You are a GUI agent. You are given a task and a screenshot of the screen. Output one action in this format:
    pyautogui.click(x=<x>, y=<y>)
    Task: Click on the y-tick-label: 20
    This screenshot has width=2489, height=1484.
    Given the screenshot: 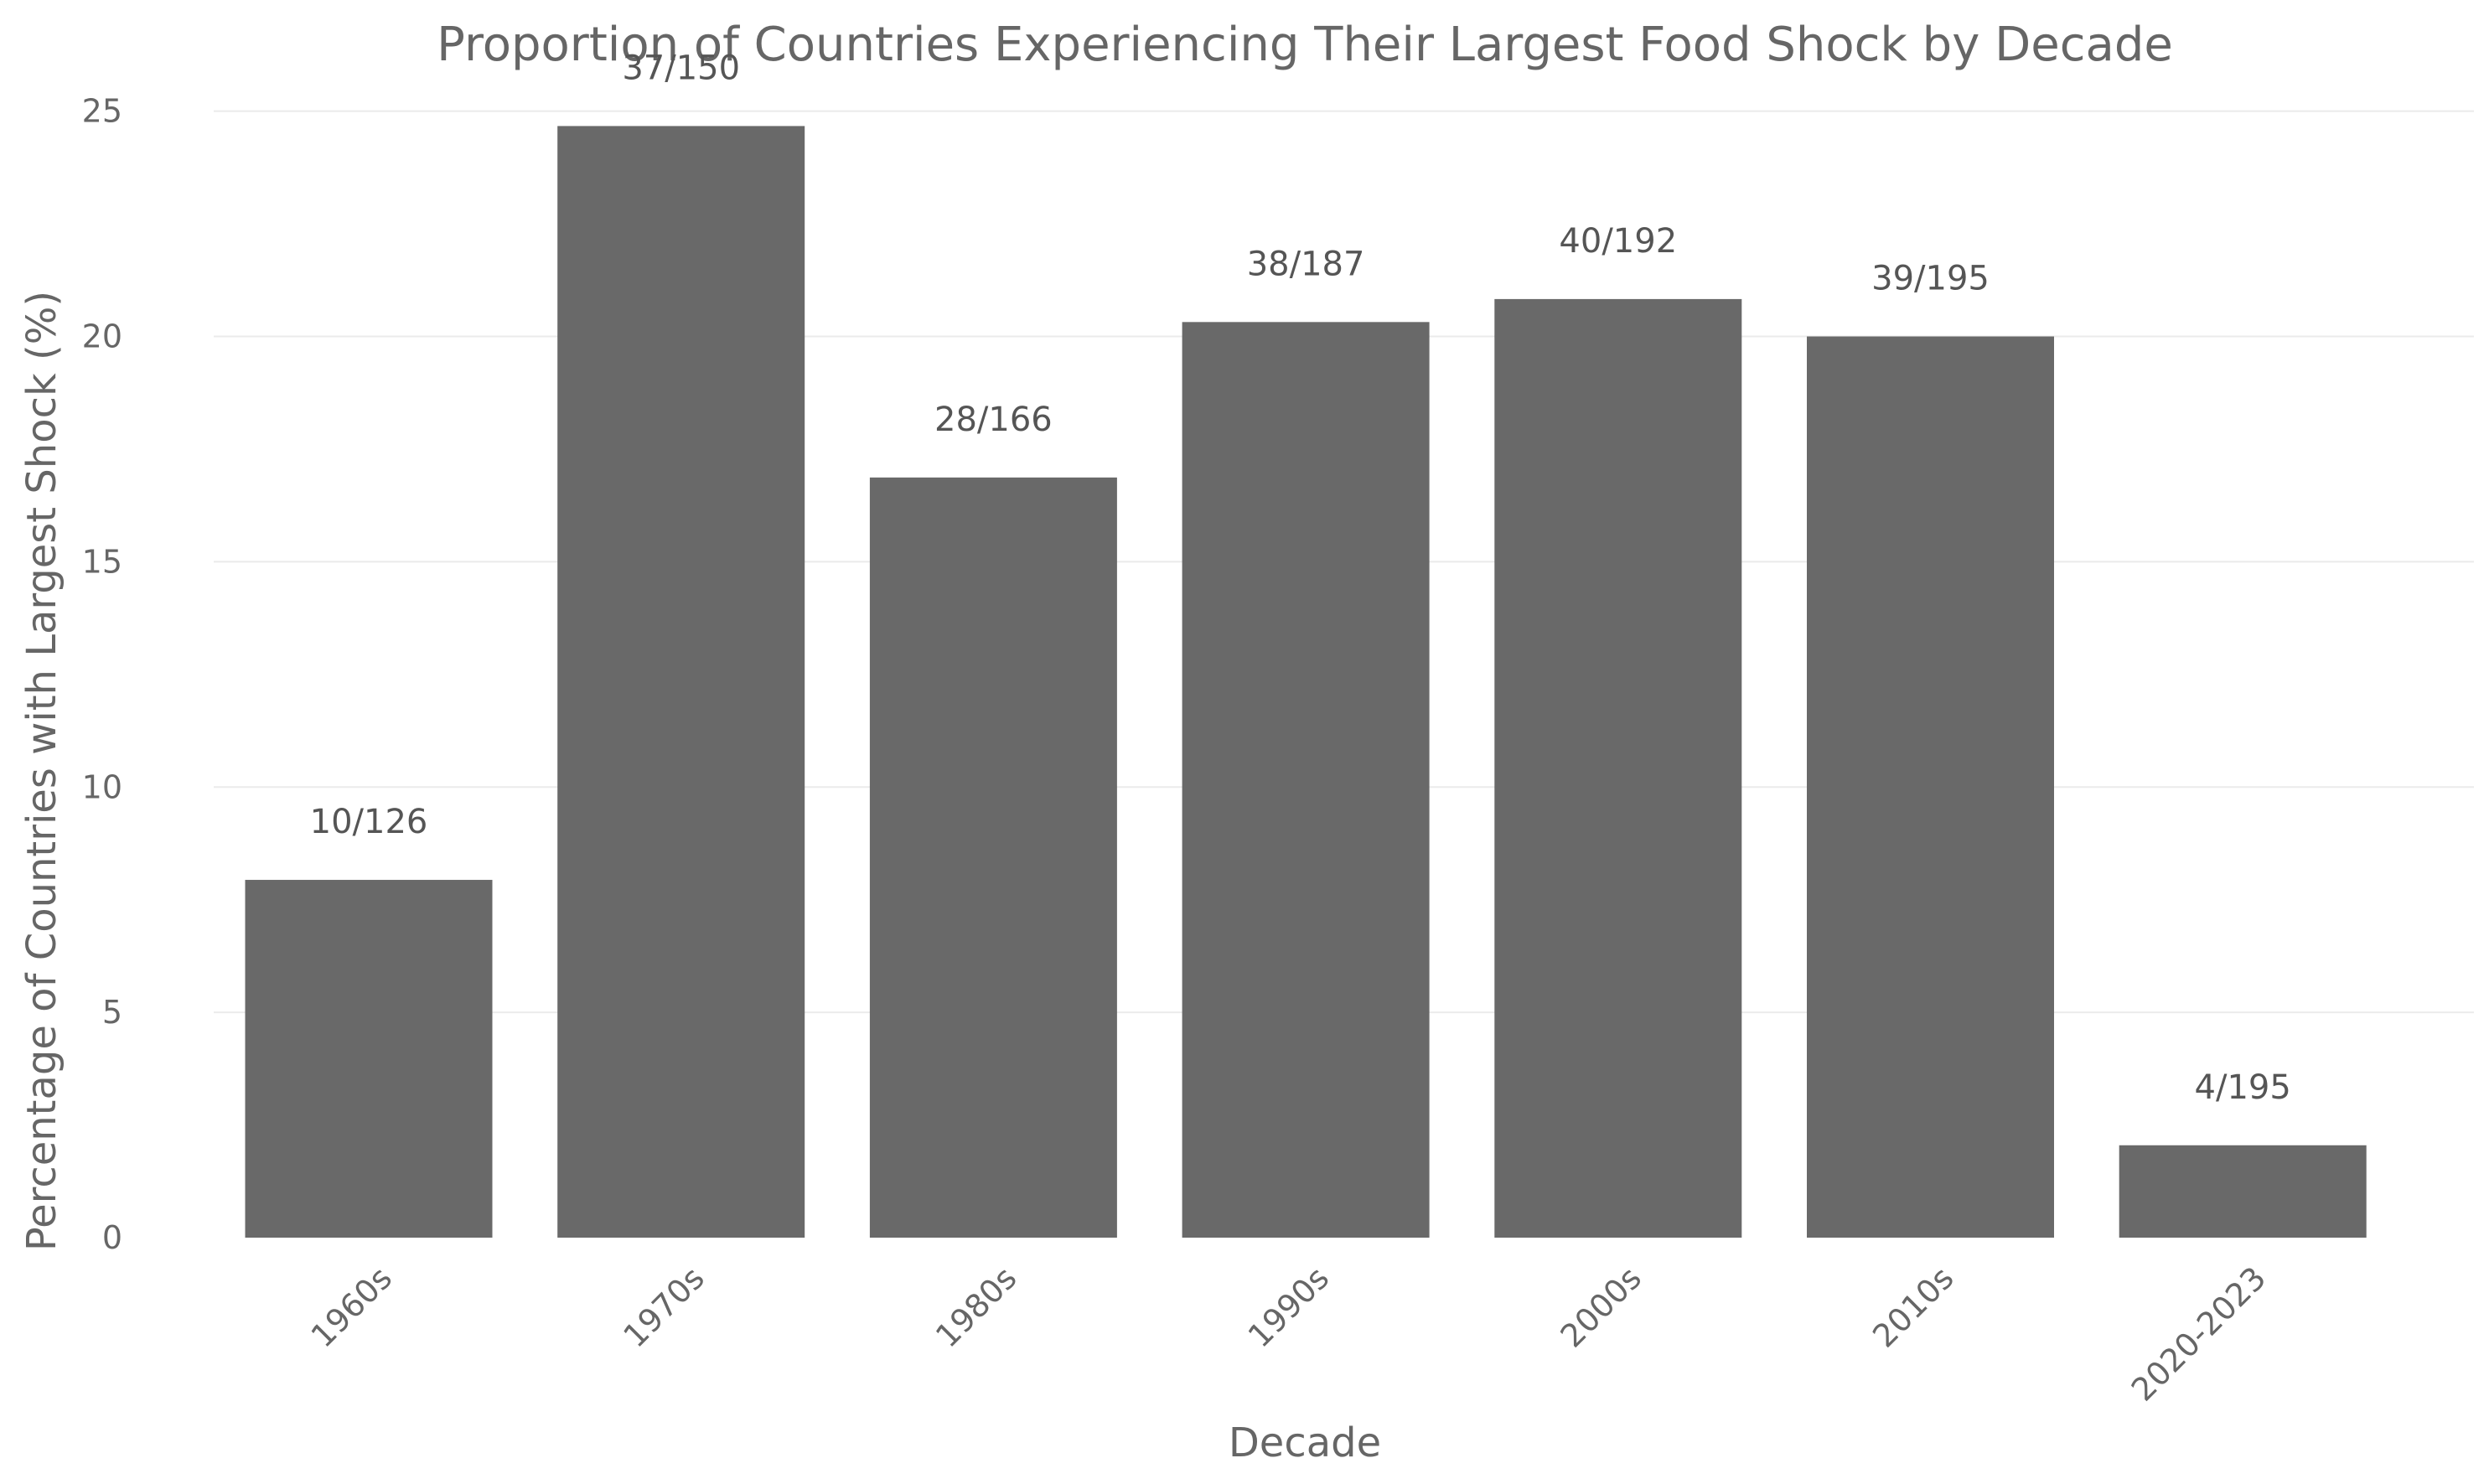 What is the action you would take?
    pyautogui.click(x=102, y=336)
    